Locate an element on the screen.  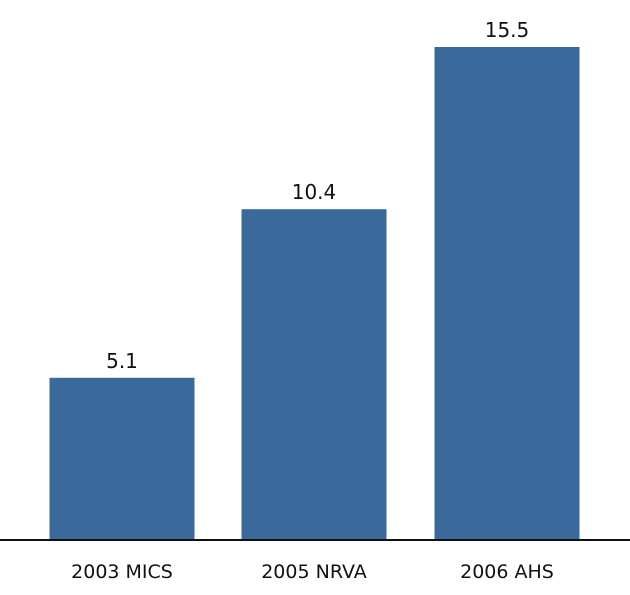
bar-value-label-3: 15.5 is located at coordinates (507, 30).